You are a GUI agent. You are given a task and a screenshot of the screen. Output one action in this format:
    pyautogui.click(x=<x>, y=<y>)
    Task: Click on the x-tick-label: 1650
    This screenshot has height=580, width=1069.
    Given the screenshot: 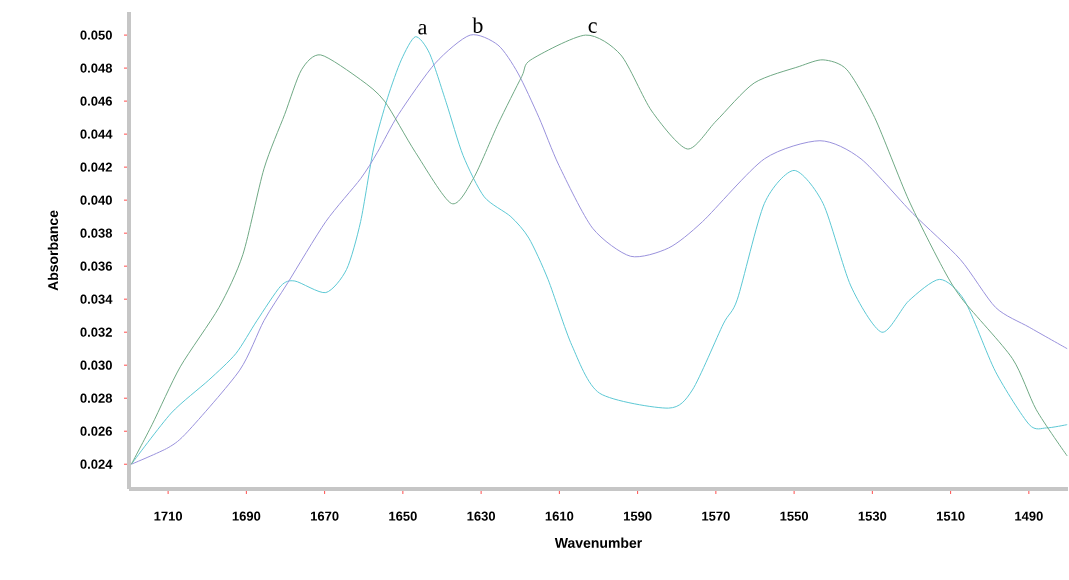 What is the action you would take?
    pyautogui.click(x=403, y=516)
    